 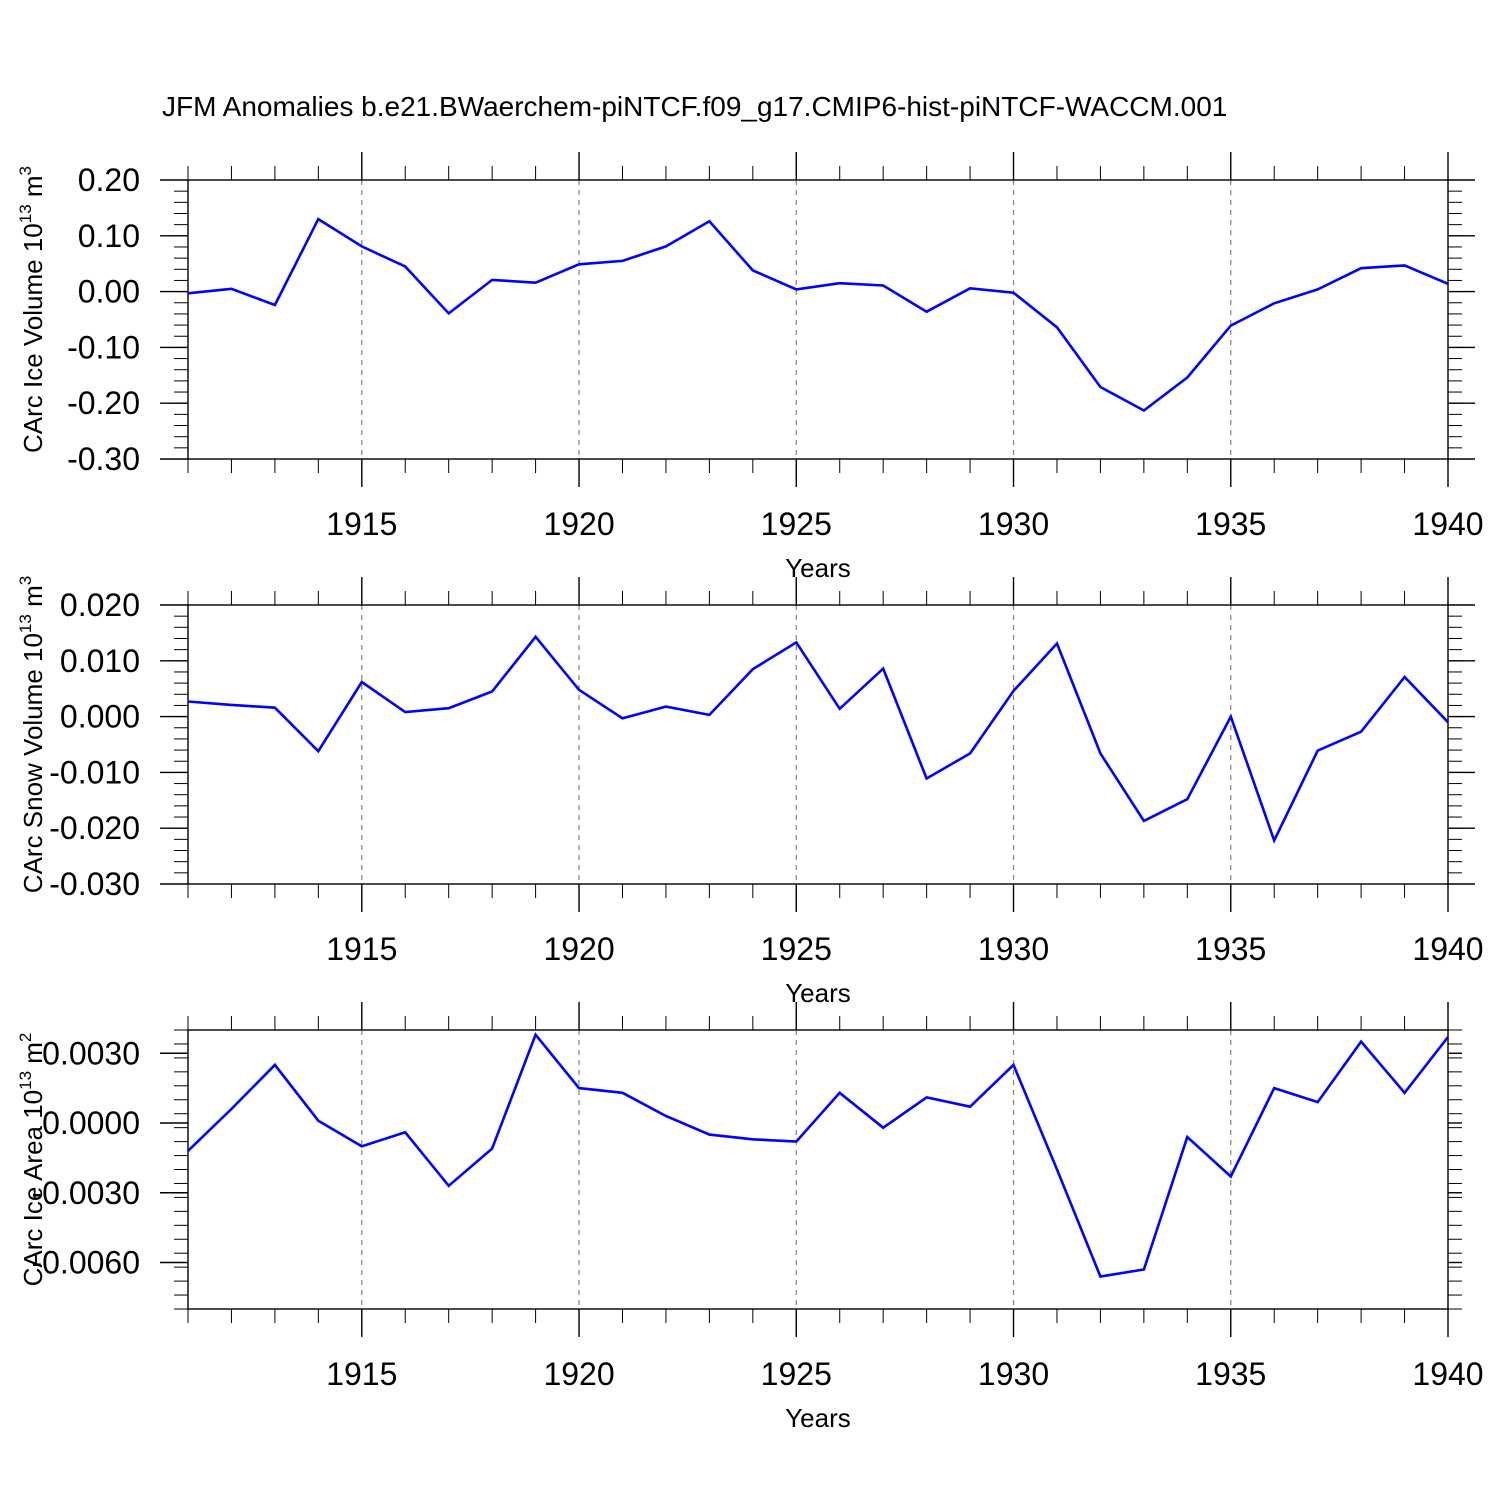 What do you see at coordinates (94, 772) in the screenshot?
I see `y-tick-label: -0.010` at bounding box center [94, 772].